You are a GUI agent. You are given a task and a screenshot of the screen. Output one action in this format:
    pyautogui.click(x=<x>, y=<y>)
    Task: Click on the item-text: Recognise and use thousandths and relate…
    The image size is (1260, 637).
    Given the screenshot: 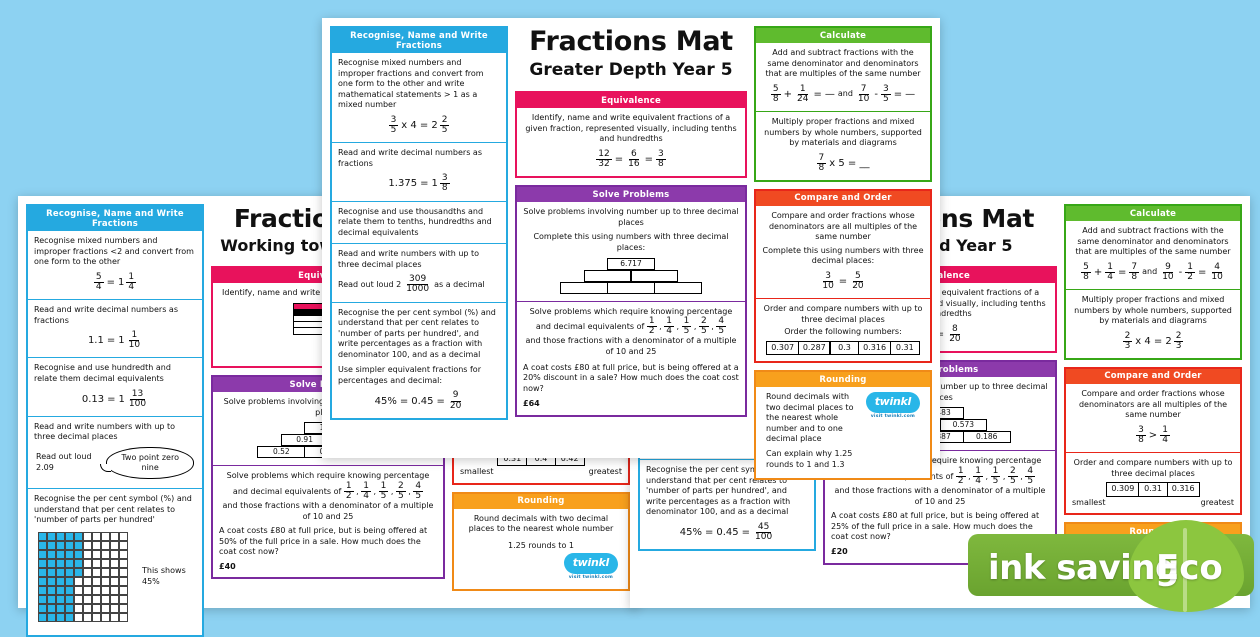 What is the action you would take?
    pyautogui.click(x=415, y=221)
    